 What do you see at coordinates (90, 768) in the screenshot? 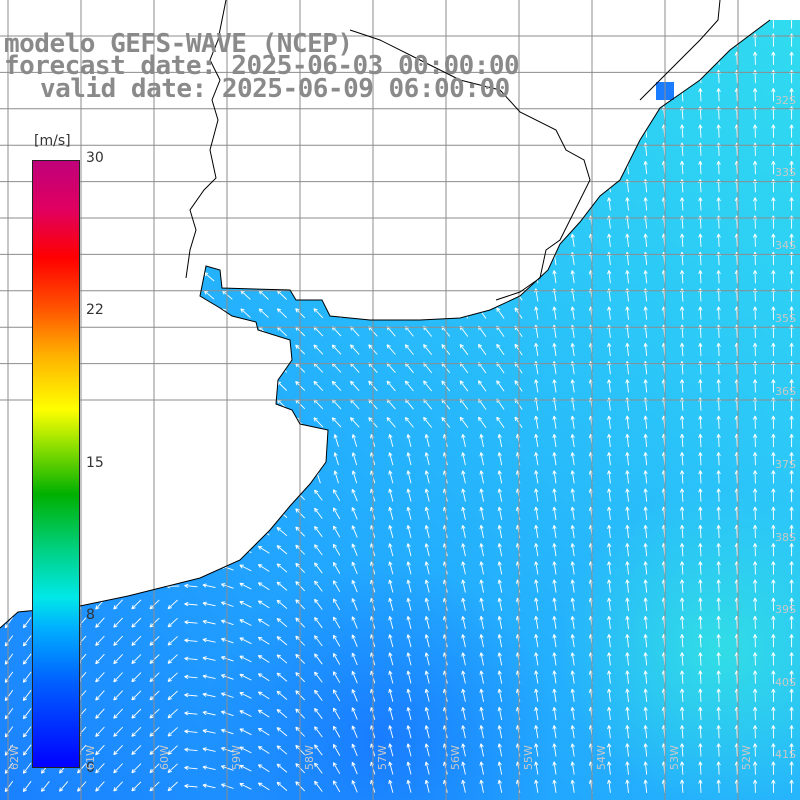
I see `colorbar-tick-0: 0` at bounding box center [90, 768].